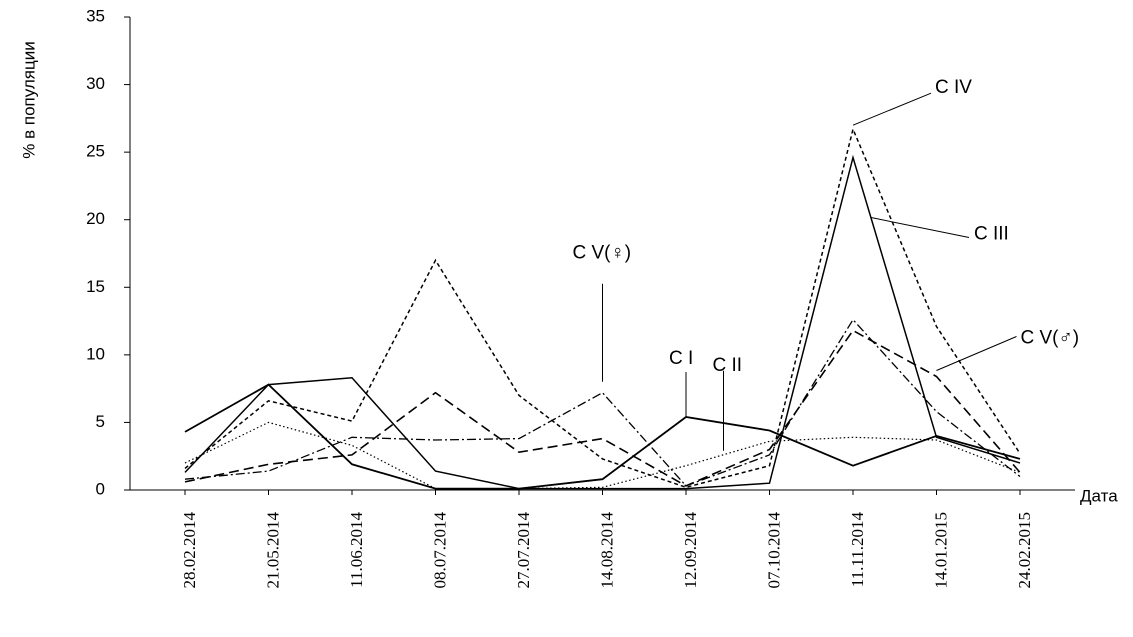 This screenshot has height=637, width=1133. What do you see at coordinates (1099, 495) in the screenshot?
I see `x-axis-label: Дата` at bounding box center [1099, 495].